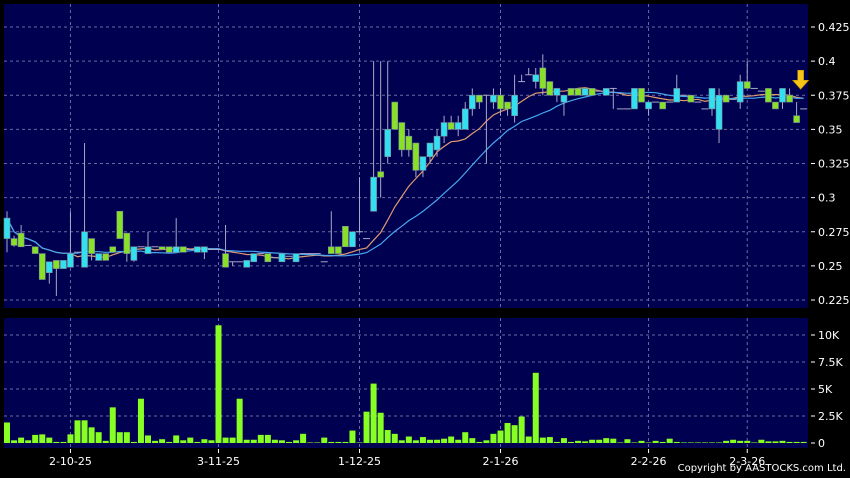  I want to click on volume-tick-label: 10K, so click(829, 335).